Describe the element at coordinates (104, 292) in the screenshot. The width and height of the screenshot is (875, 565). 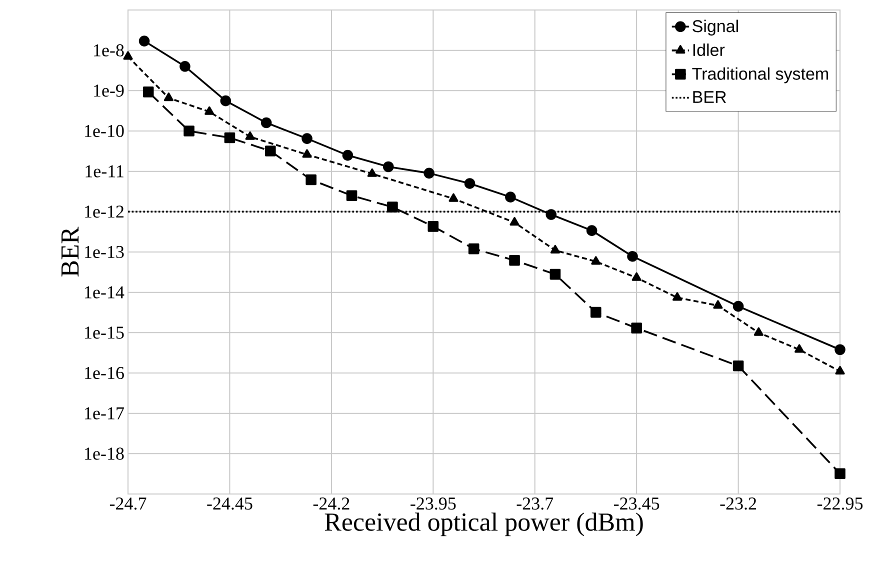
I see `y-tick-label: 1e-14` at that location.